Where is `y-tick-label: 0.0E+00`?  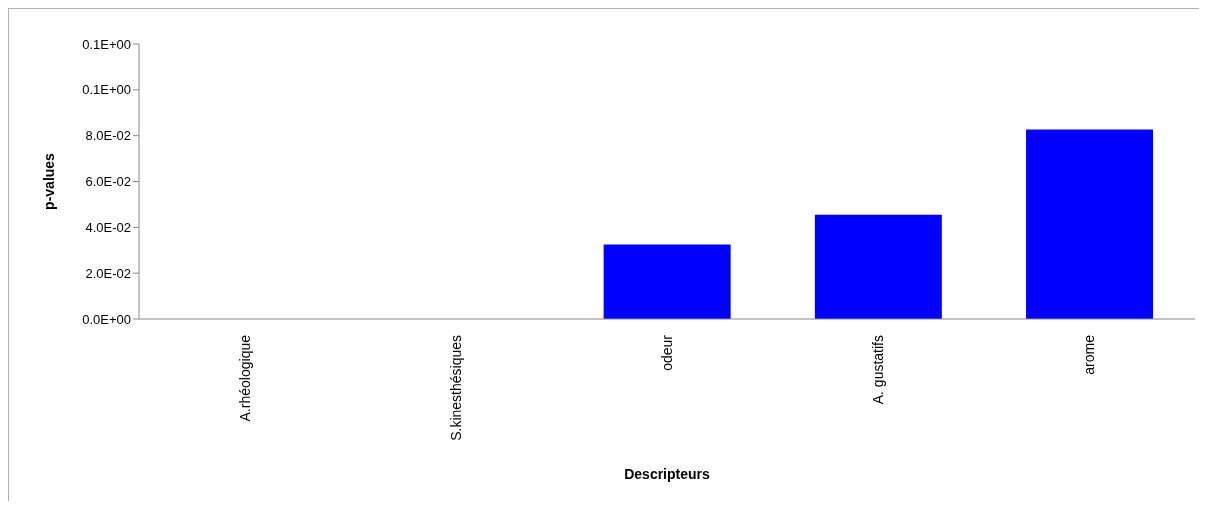 y-tick-label: 0.0E+00 is located at coordinates (106, 319).